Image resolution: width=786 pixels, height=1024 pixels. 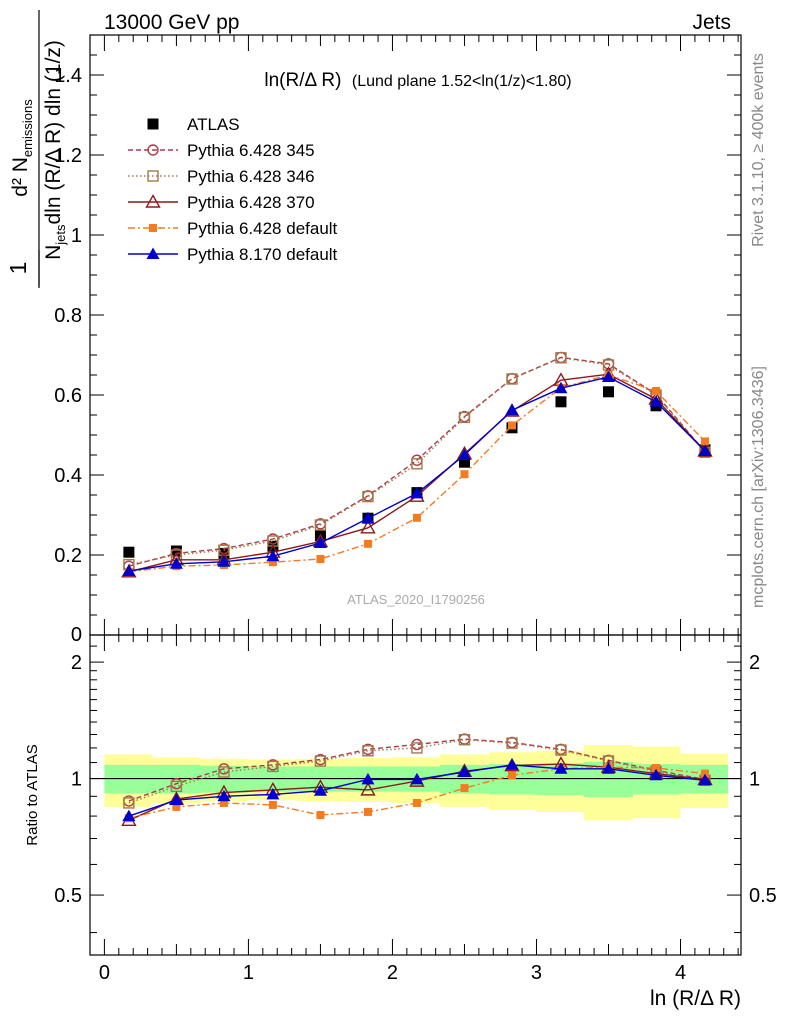 I want to click on mcplots-label: mcplots.cern.ch [arXiv:1306.3436], so click(x=758, y=487).